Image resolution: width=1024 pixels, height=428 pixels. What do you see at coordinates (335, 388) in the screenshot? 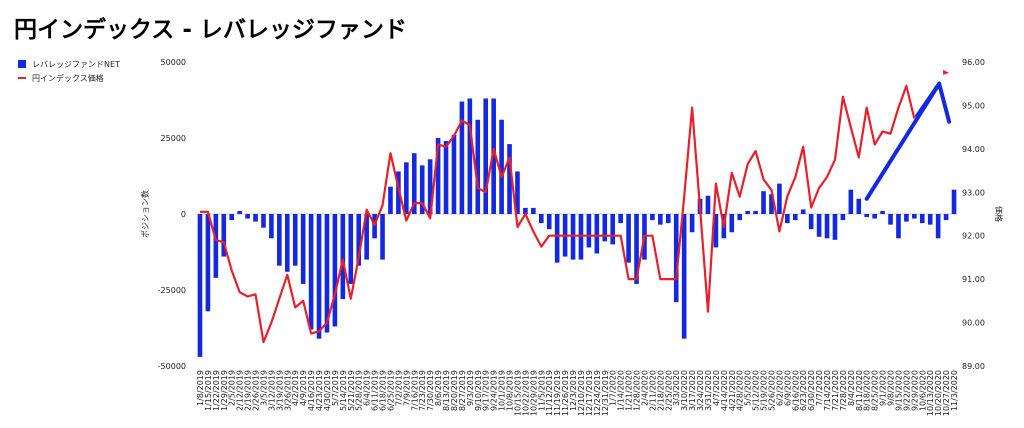
I see `x-tick-label: 5/7/2019` at bounding box center [335, 388].